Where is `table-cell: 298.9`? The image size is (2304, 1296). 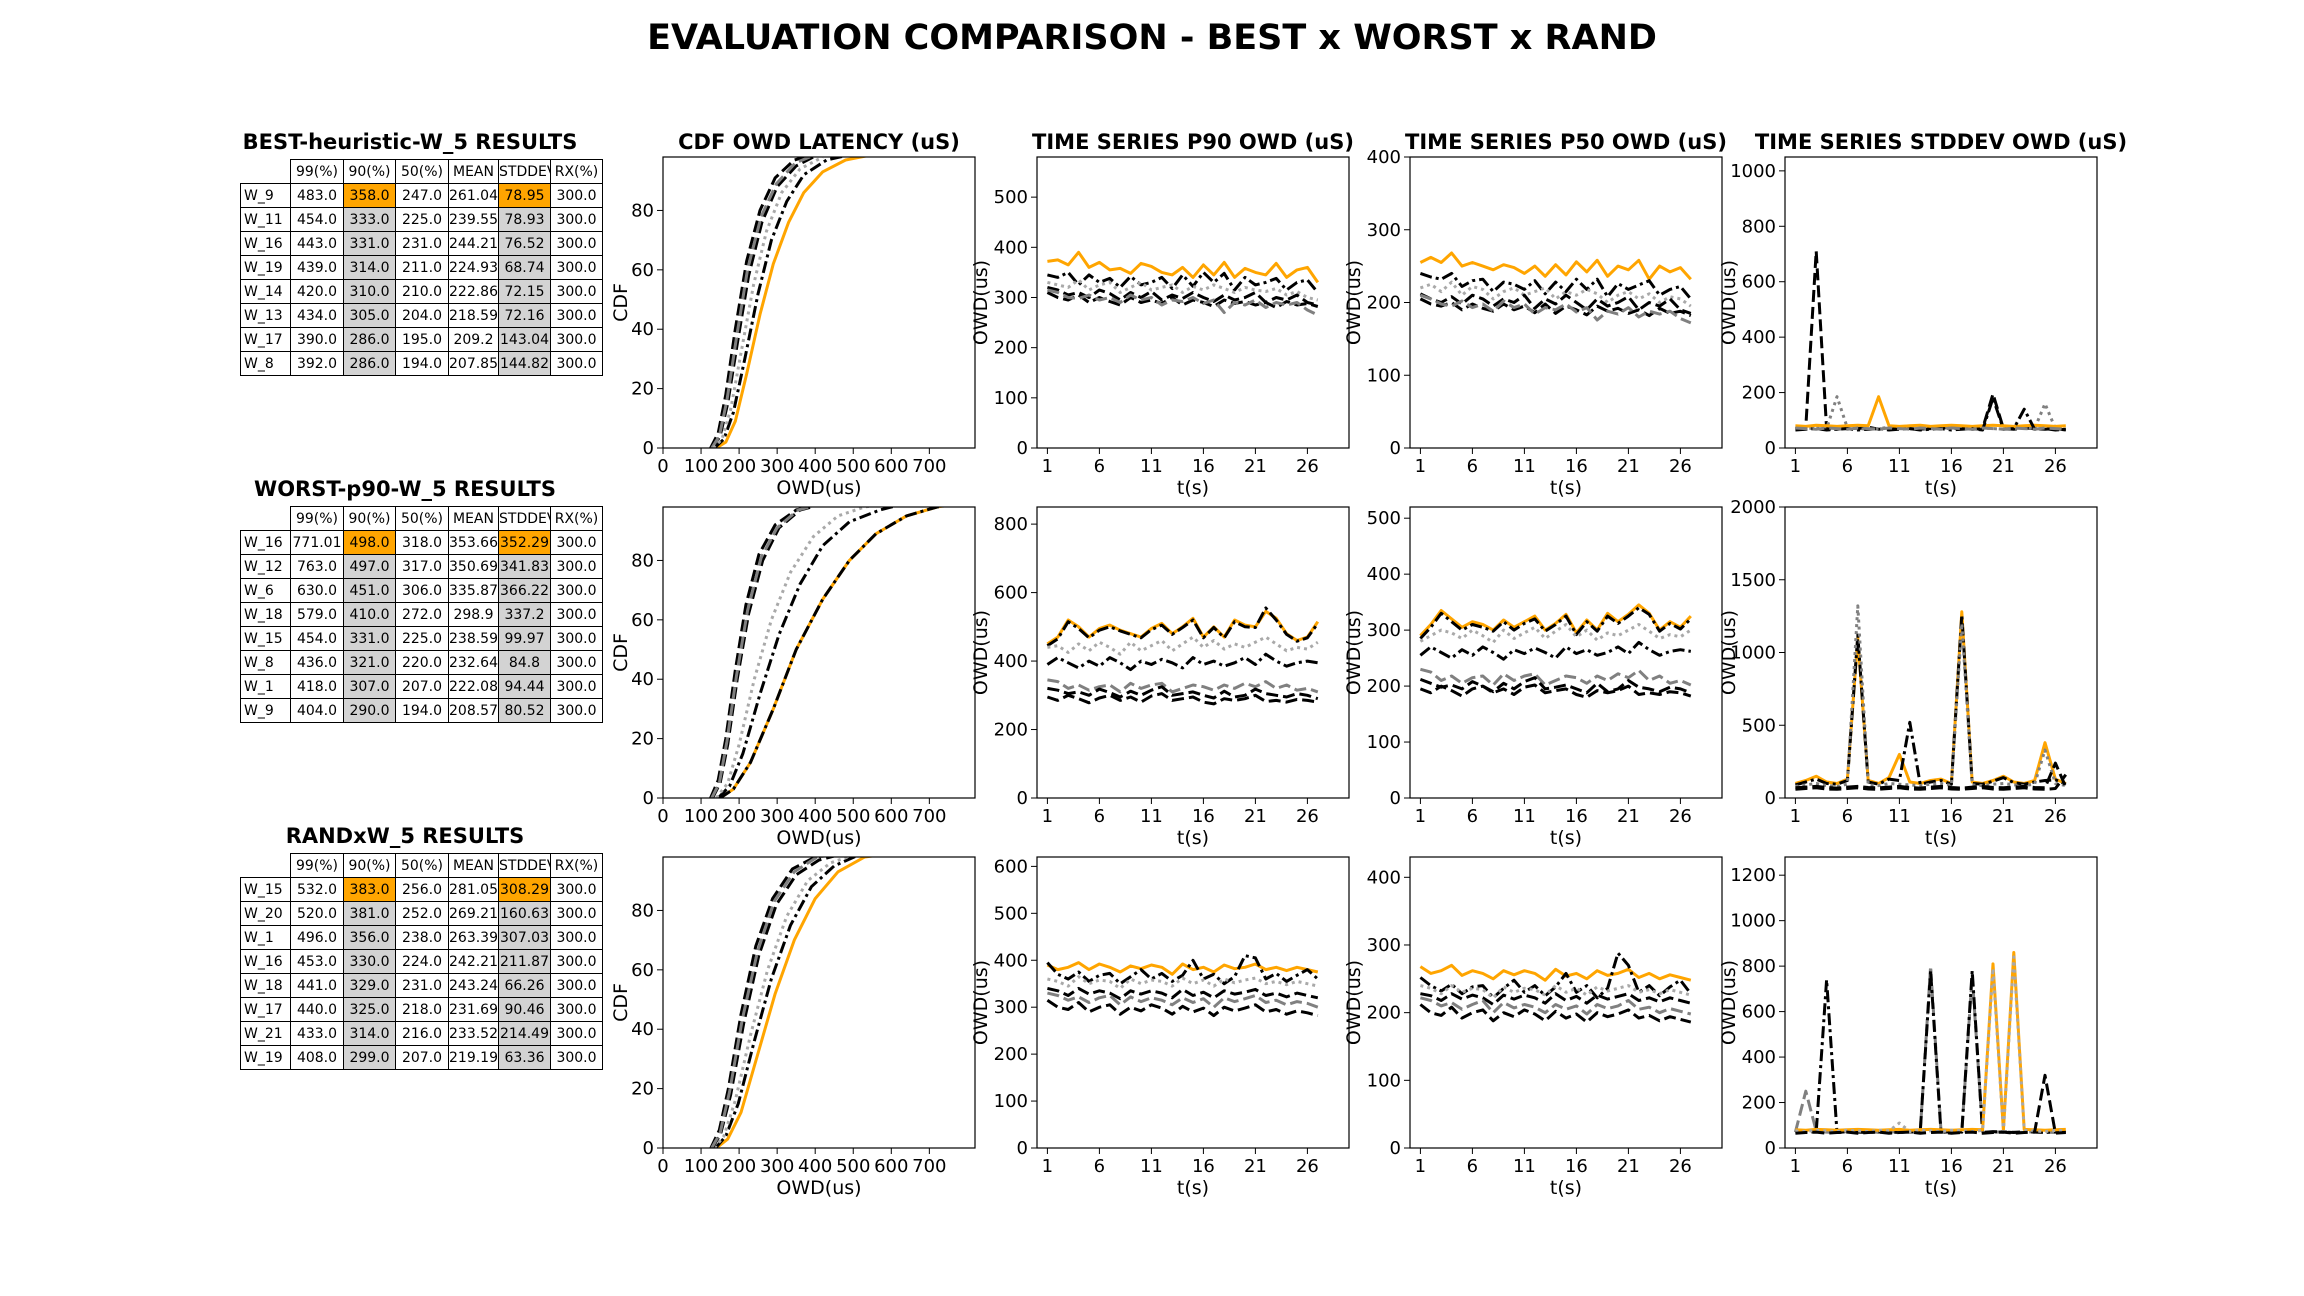 table-cell: 298.9 is located at coordinates (473, 614).